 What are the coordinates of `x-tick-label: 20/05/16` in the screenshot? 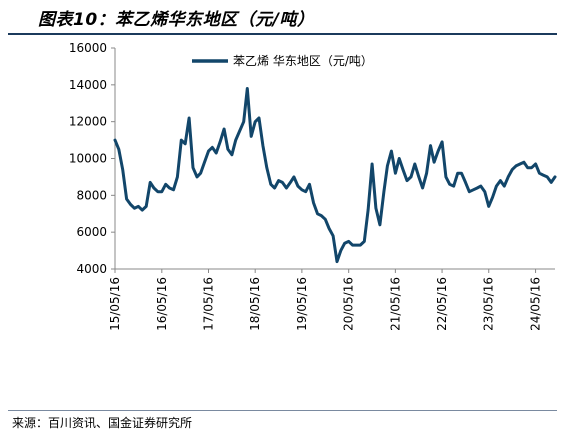 It's located at (349, 304).